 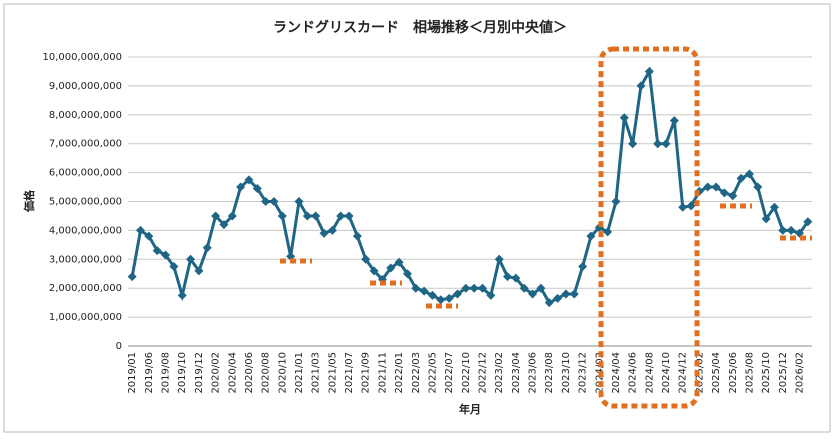 I want to click on x-tick-label: 2020/02, so click(x=216, y=373).